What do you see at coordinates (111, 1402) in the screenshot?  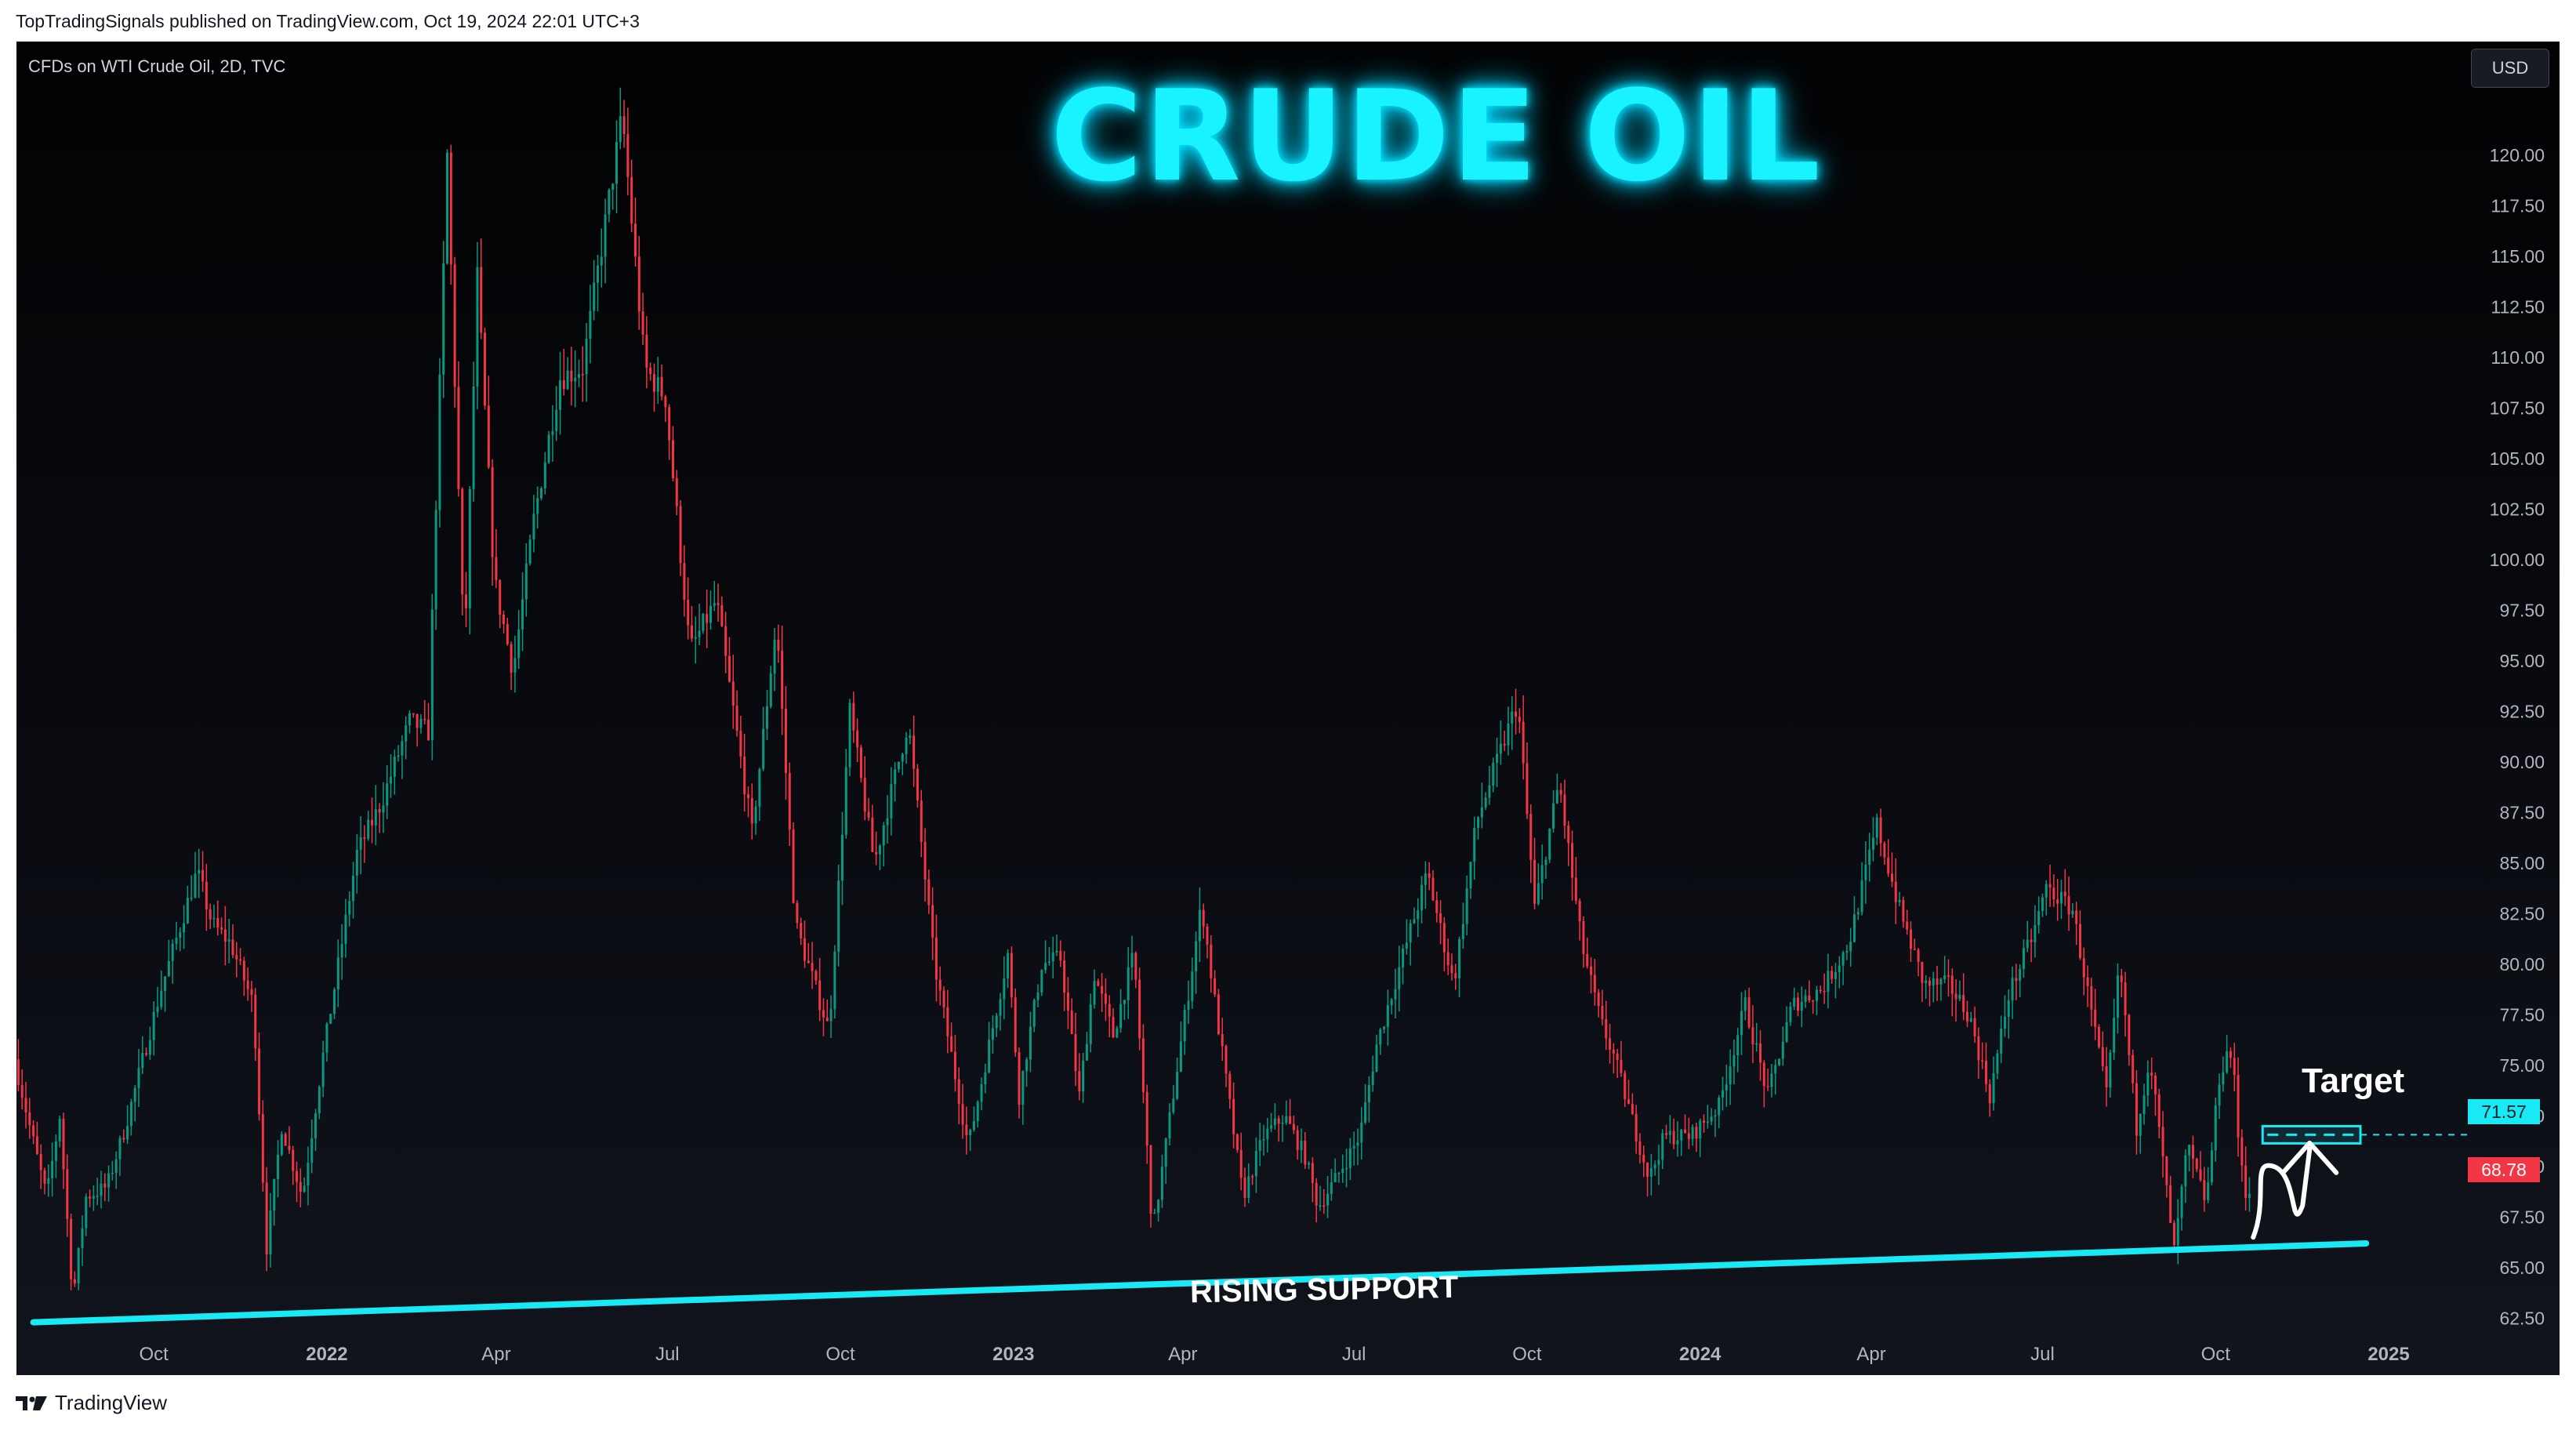 I see `tradingview-wordmark: TradingView` at bounding box center [111, 1402].